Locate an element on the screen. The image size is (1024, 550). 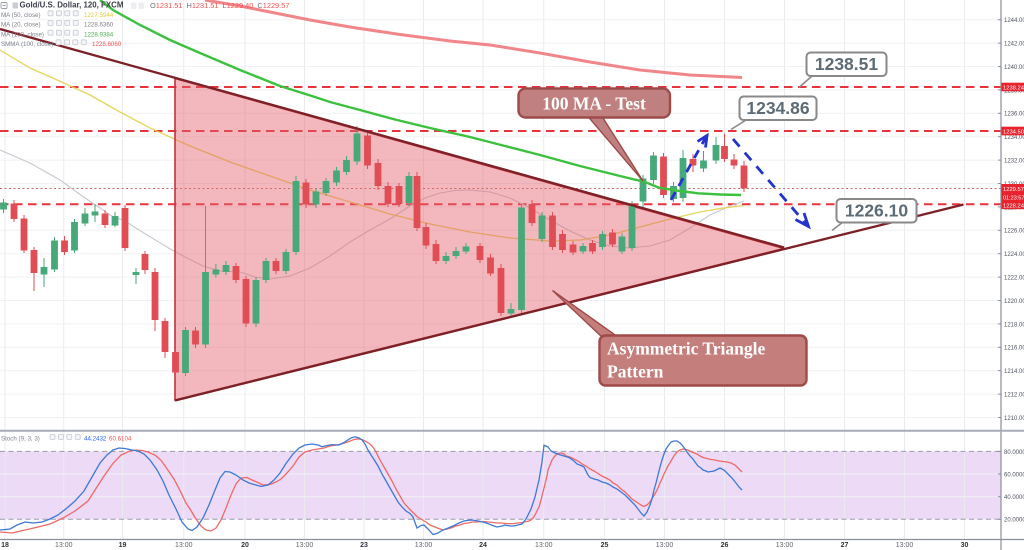
svg-text: Stoch (9, 3, 3) is located at coordinates (20, 439).